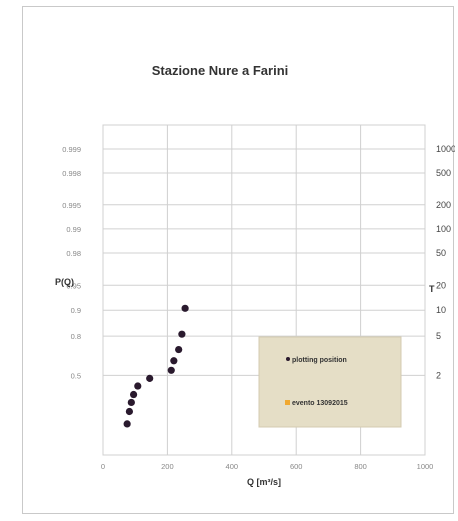  What do you see at coordinates (71, 173) in the screenshot?
I see `y-tick-0.998: 0.998` at bounding box center [71, 173].